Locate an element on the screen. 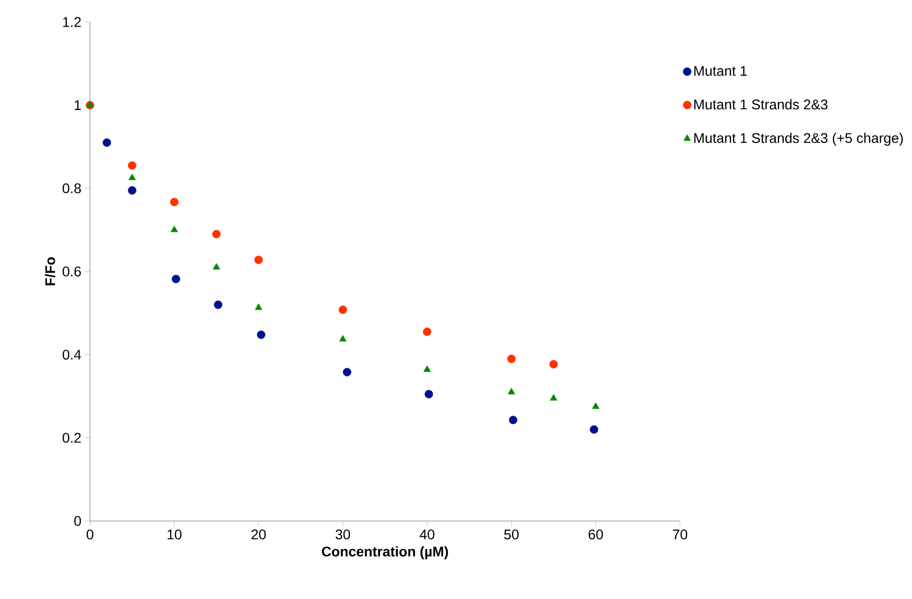 This screenshot has width=912, height=599. x-tick-label: 30 is located at coordinates (343, 535).